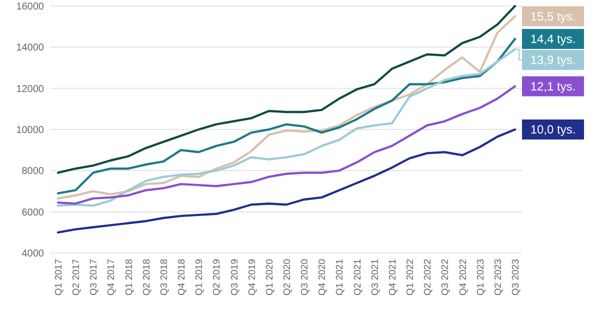 The image size is (600, 330). What do you see at coordinates (553, 16) in the screenshot?
I see `annotation: 15,5 tys.` at bounding box center [553, 16].